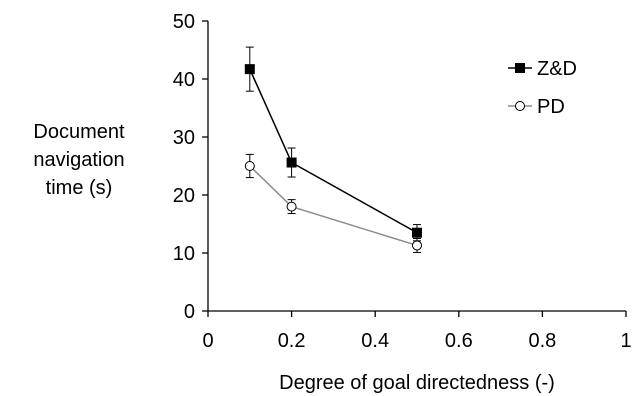 The height and width of the screenshot is (396, 638). I want to click on y-tick-label: 10, so click(184, 254).